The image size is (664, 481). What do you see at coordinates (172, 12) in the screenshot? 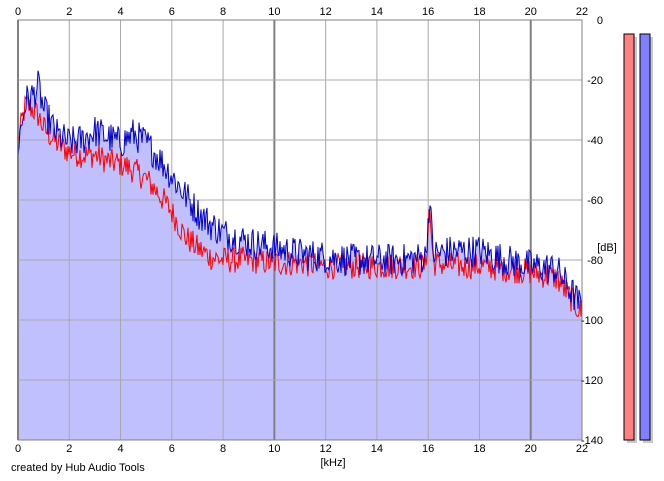
I see `x-tick-label-top: 6` at bounding box center [172, 12].